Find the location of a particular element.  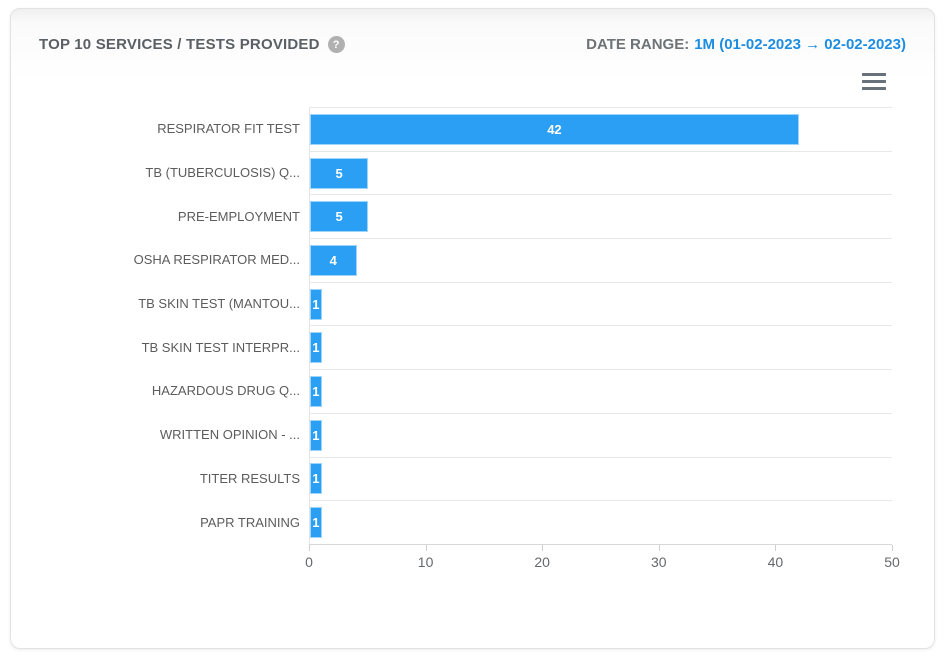

axis-tick-label: 40 is located at coordinates (775, 561).